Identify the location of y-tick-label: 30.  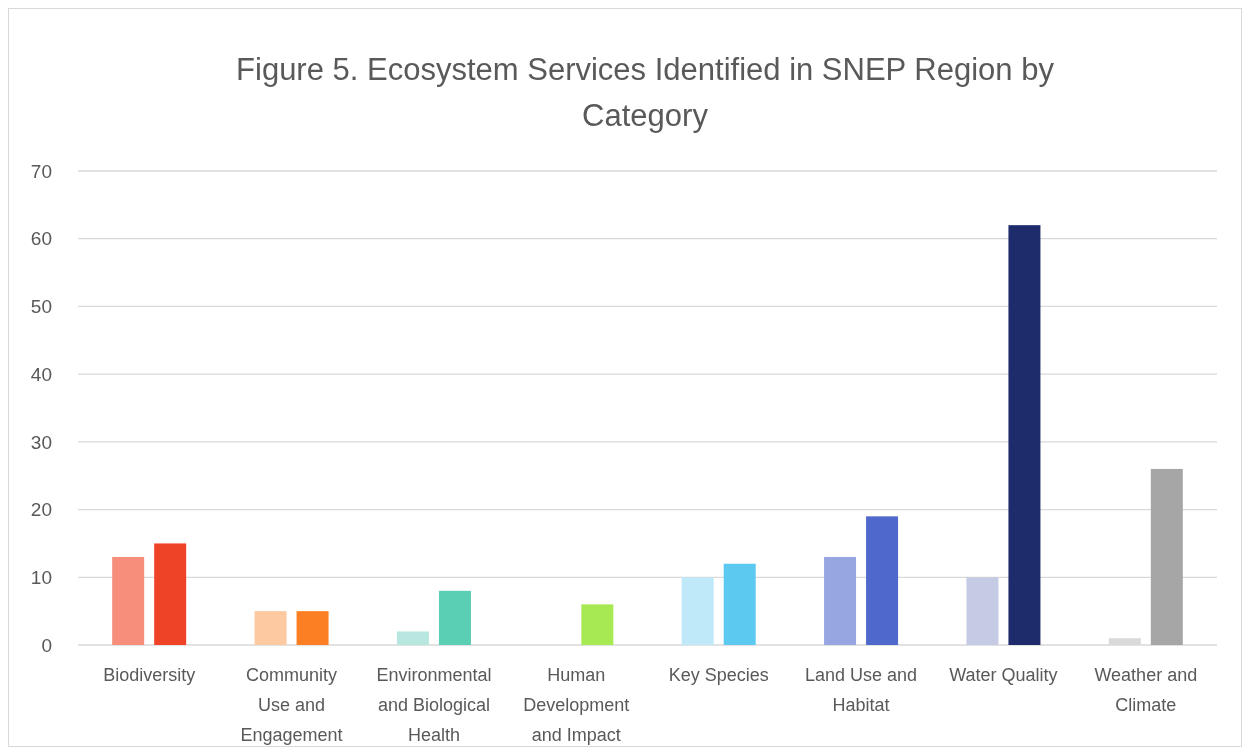
(41, 442).